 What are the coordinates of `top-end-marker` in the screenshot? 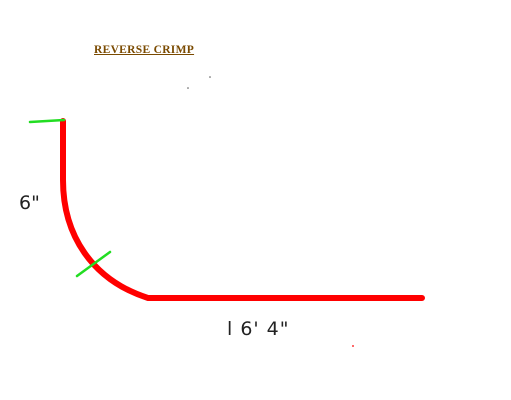 It's located at (47, 121).